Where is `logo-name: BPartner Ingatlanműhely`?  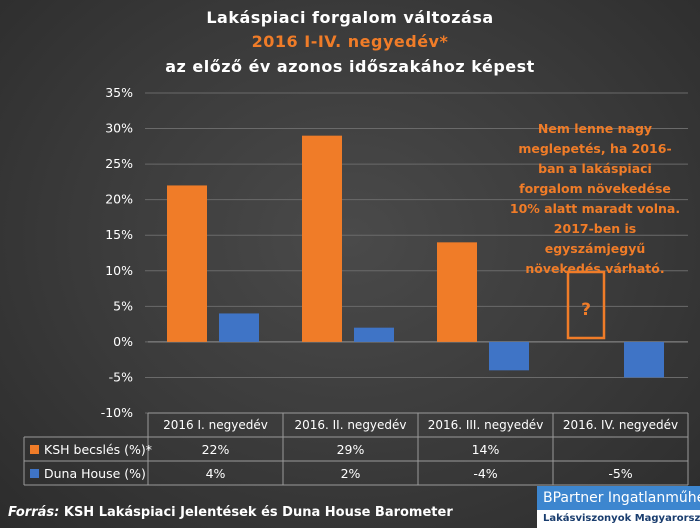
logo-name: BPartner Ingatlanműhely is located at coordinates (618, 498).